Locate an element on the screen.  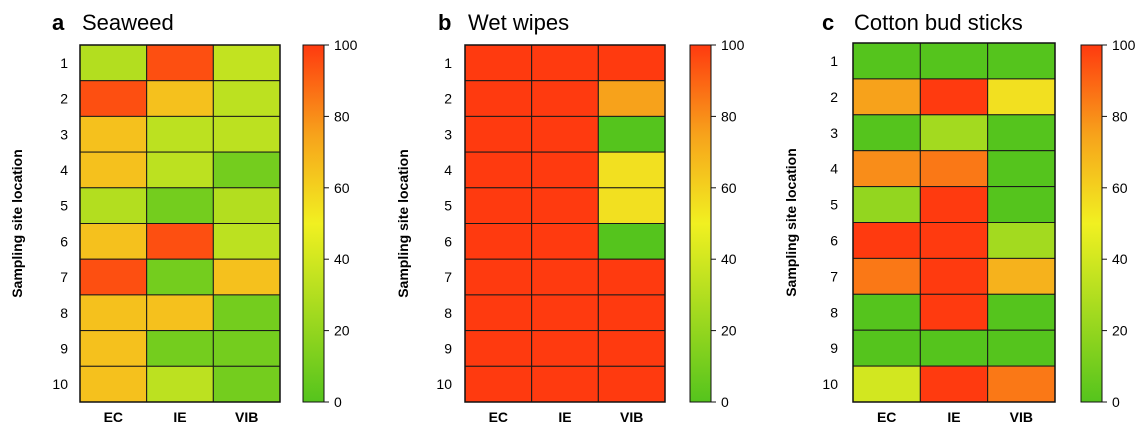
y-tick-label: 8 is located at coordinates (834, 312).